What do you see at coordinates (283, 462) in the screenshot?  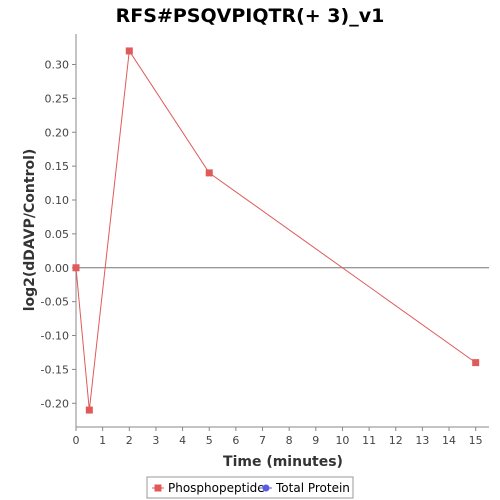 I see `x-axis-label: Time (minutes)` at bounding box center [283, 462].